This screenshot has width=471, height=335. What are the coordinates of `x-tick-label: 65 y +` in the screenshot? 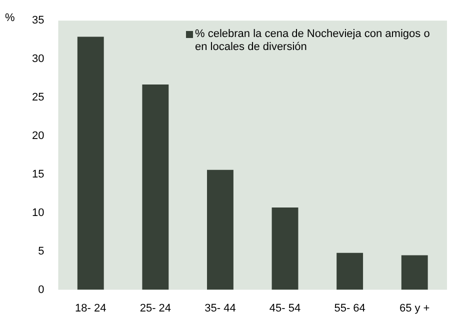 It's located at (414, 308).